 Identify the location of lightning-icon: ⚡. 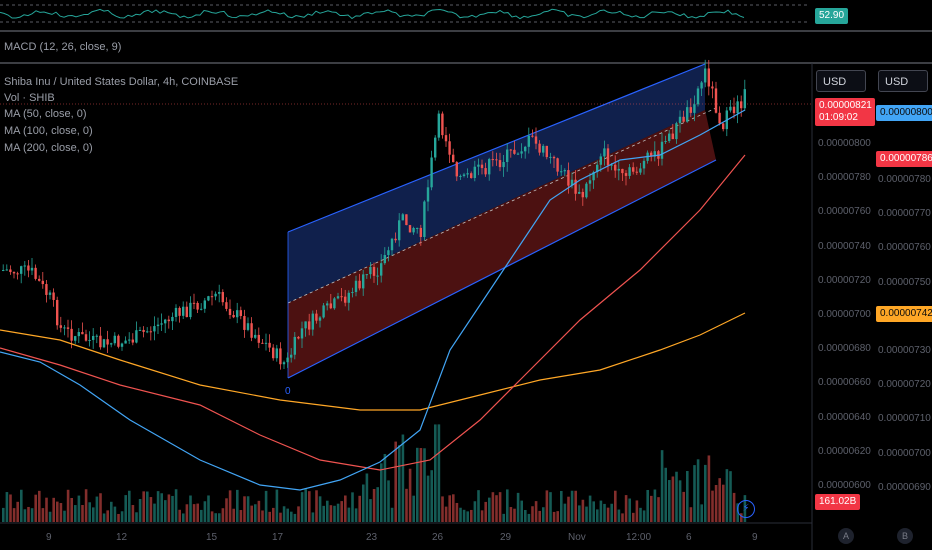
(746, 509).